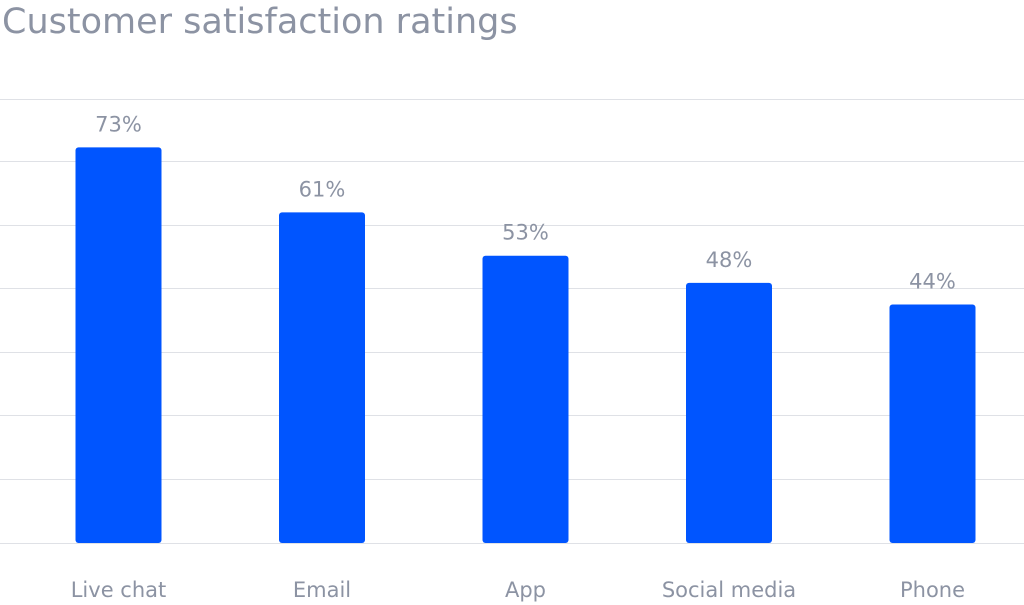  What do you see at coordinates (932, 282) in the screenshot?
I see `bar-value-label: 44%` at bounding box center [932, 282].